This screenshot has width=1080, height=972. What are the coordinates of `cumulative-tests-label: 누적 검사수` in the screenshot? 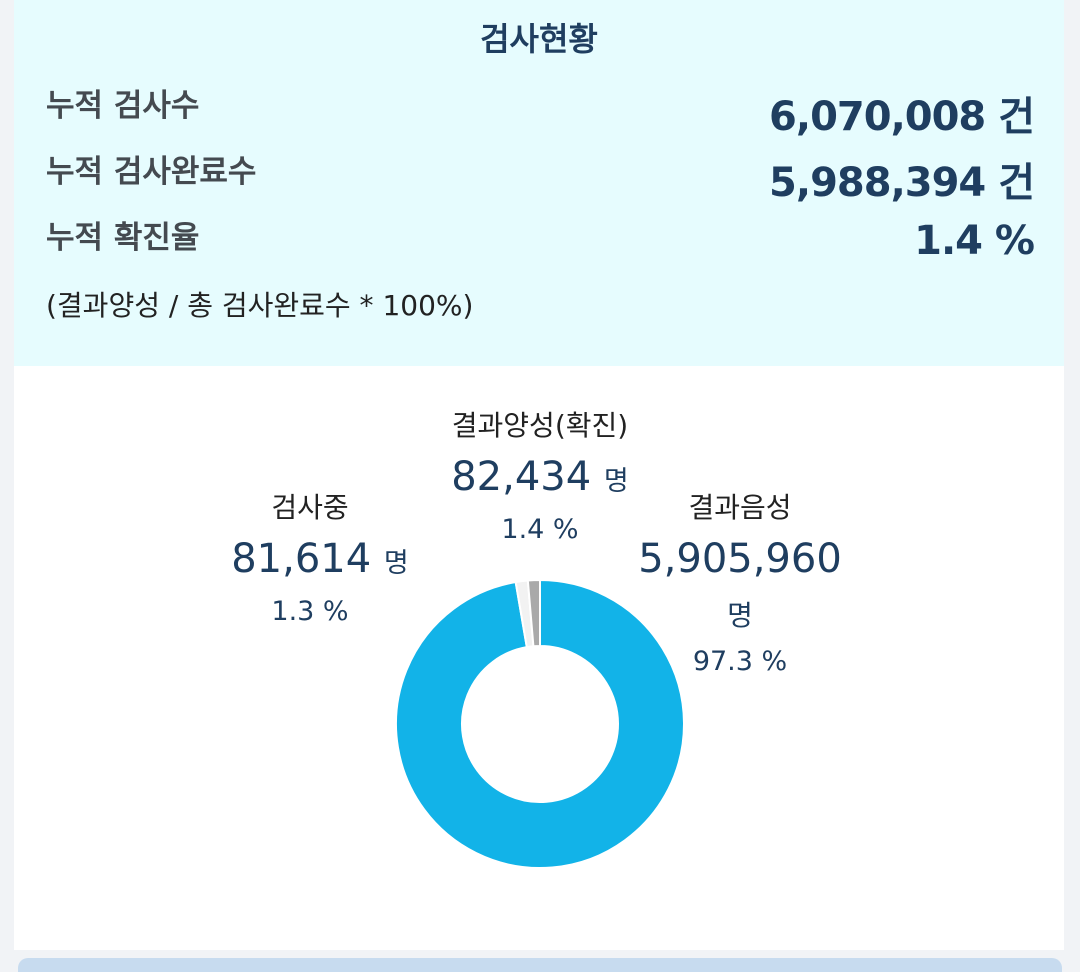 It's located at (123, 106).